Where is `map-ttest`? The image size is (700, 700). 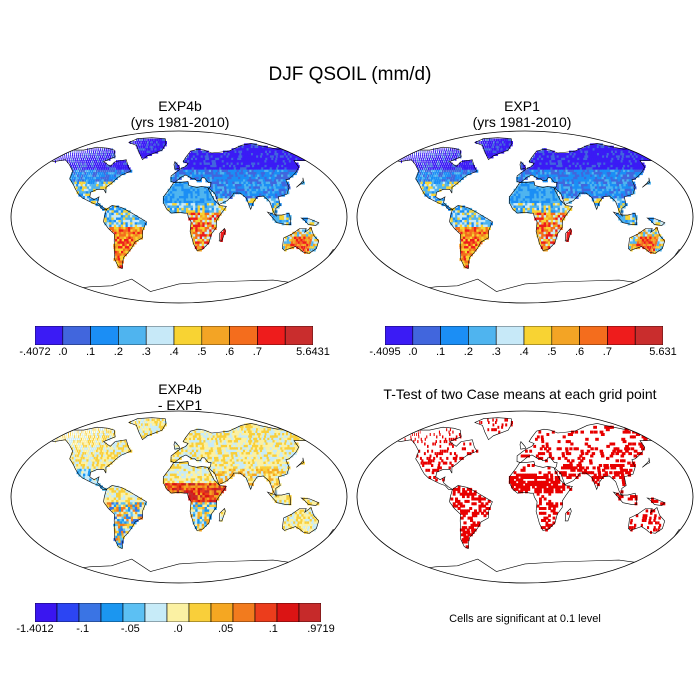 map-ttest is located at coordinates (525, 497).